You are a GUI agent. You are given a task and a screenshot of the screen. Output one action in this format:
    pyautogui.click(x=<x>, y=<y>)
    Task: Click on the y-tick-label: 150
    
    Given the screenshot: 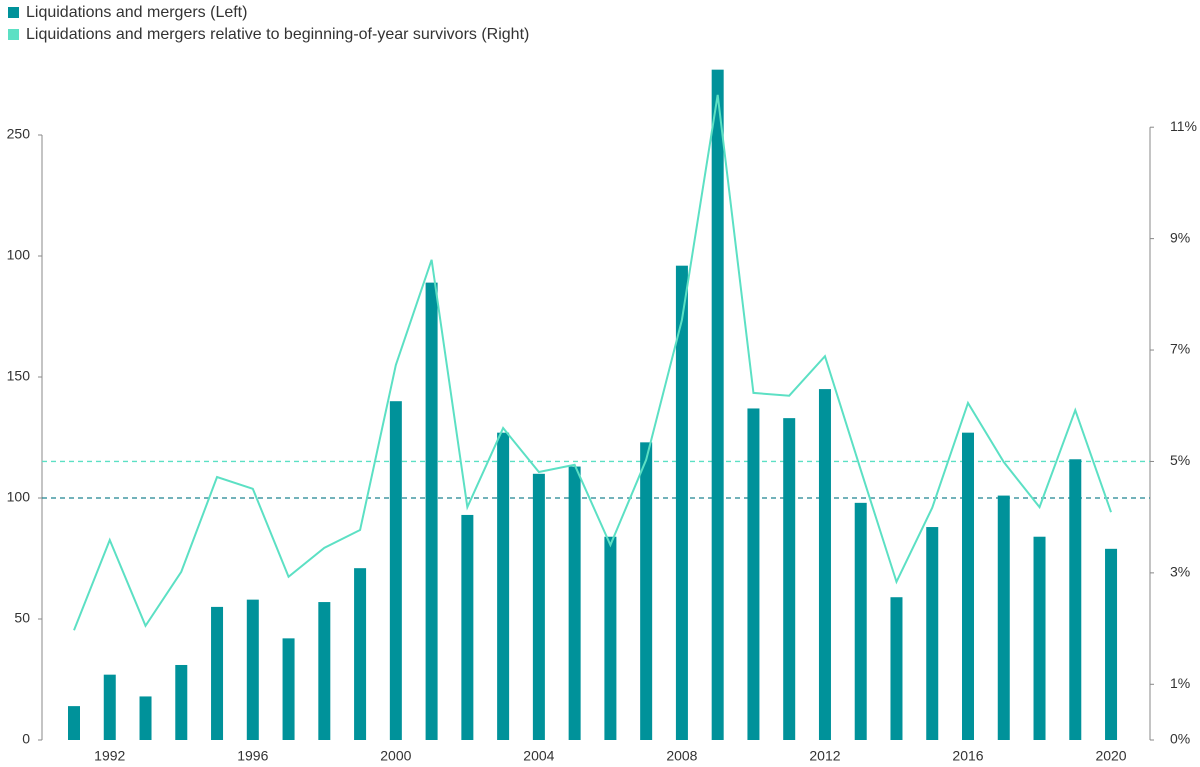 What is the action you would take?
    pyautogui.click(x=19, y=376)
    